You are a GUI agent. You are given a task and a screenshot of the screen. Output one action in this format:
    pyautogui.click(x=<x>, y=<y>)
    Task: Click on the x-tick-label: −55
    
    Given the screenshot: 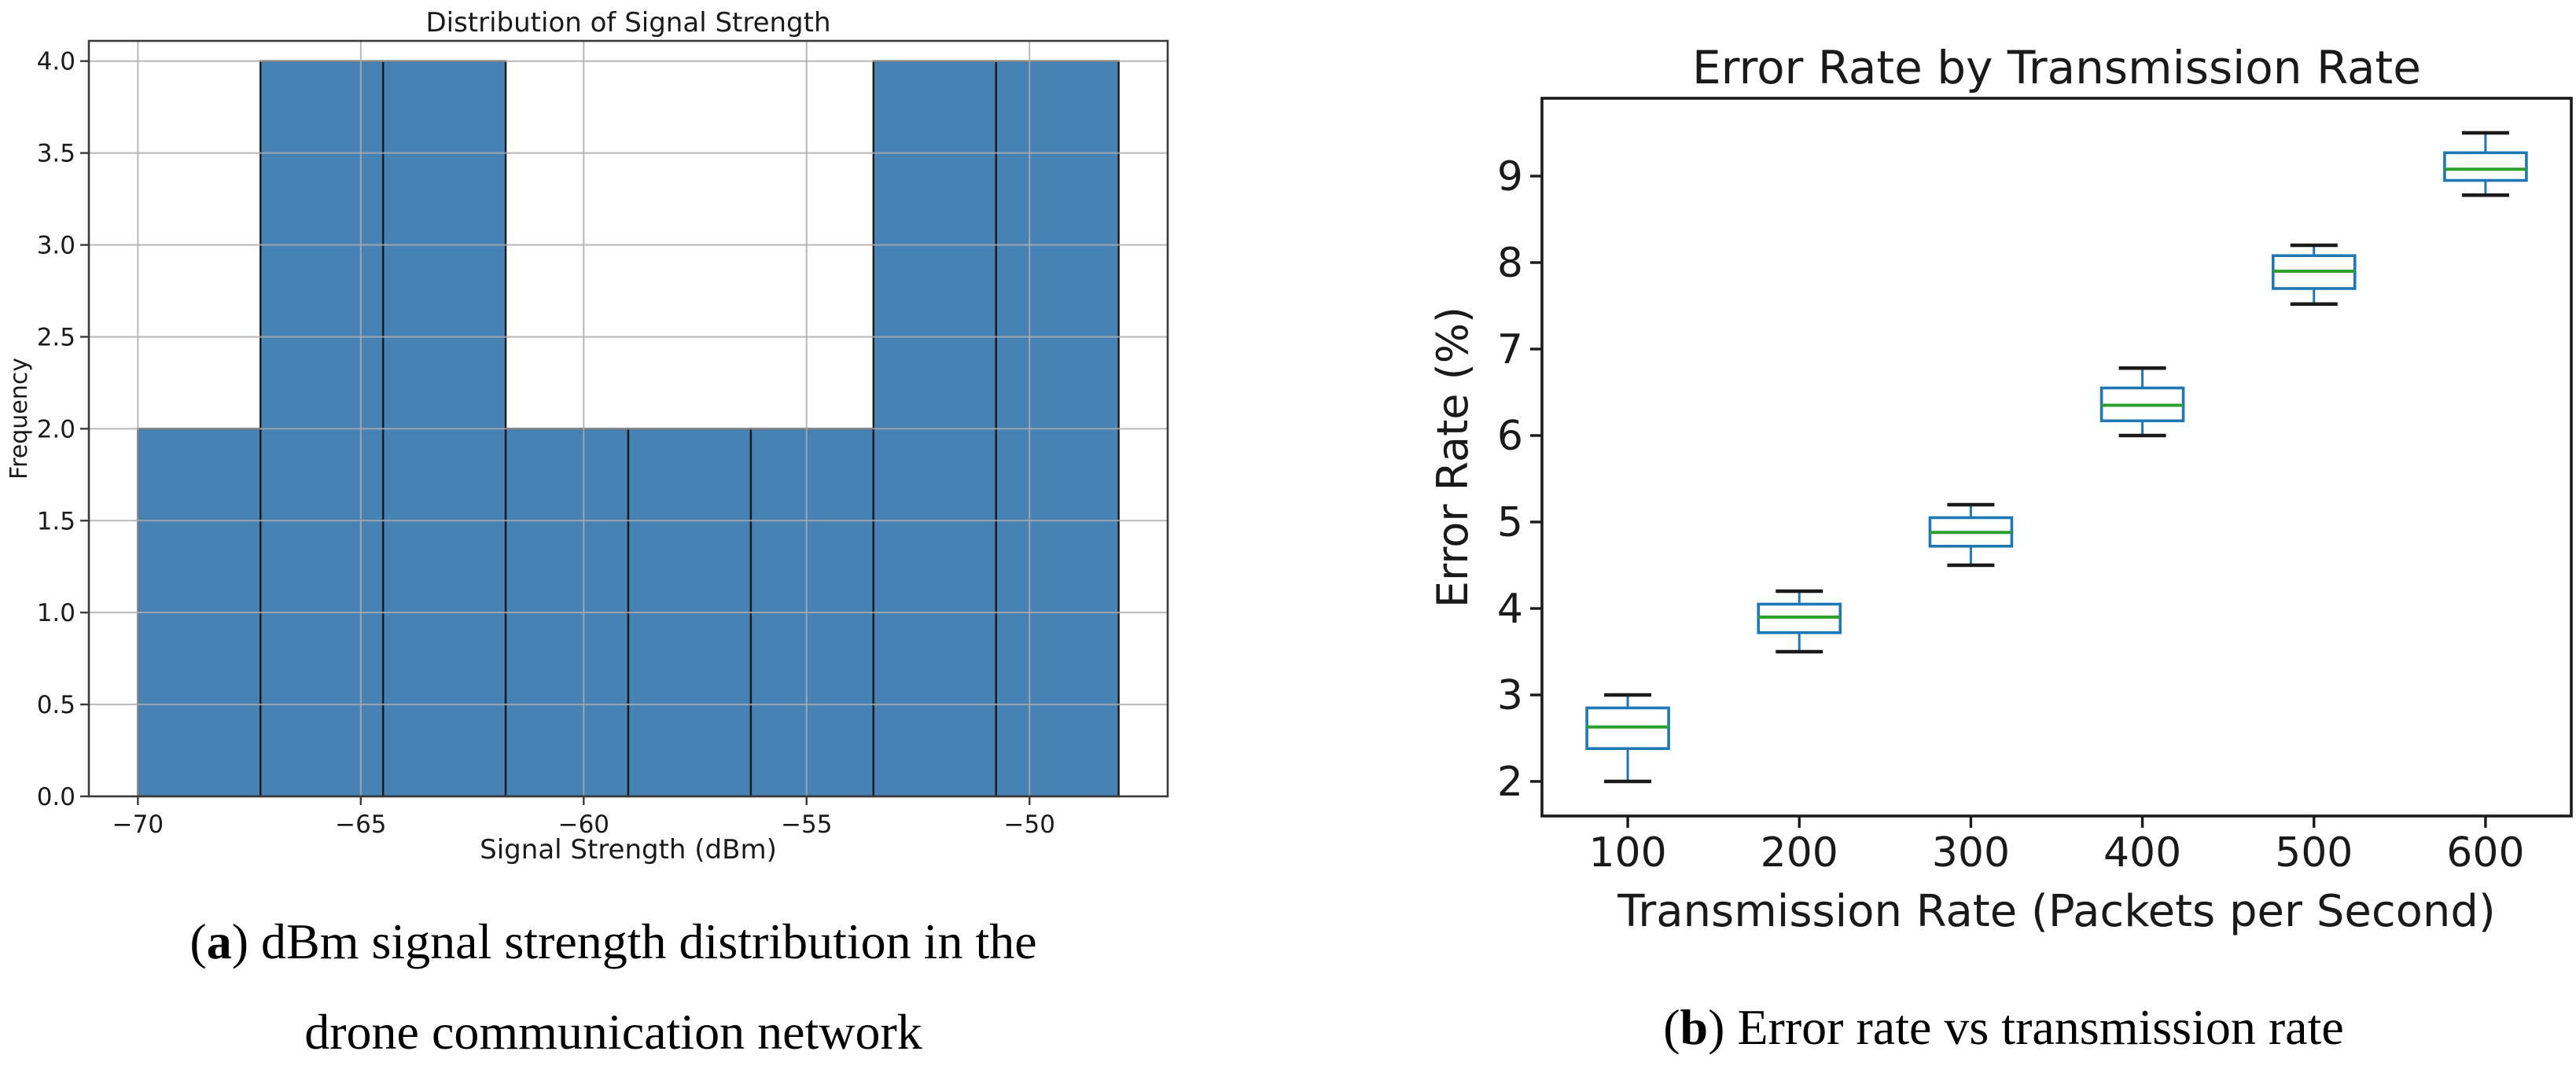 What is the action you would take?
    pyautogui.click(x=806, y=825)
    